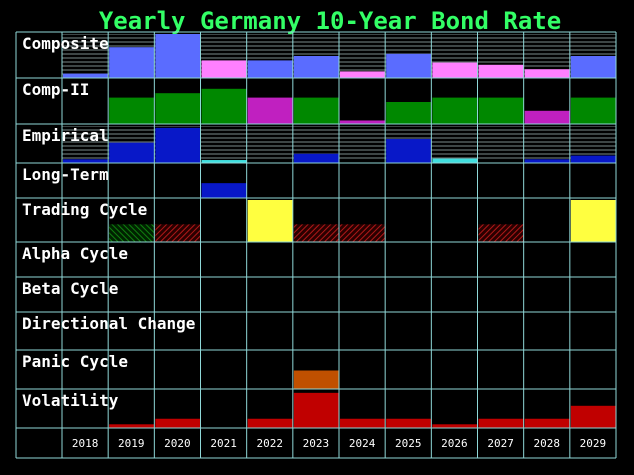  Describe the element at coordinates (500, 443) in the screenshot. I see `year-label-2027: 2027` at that location.